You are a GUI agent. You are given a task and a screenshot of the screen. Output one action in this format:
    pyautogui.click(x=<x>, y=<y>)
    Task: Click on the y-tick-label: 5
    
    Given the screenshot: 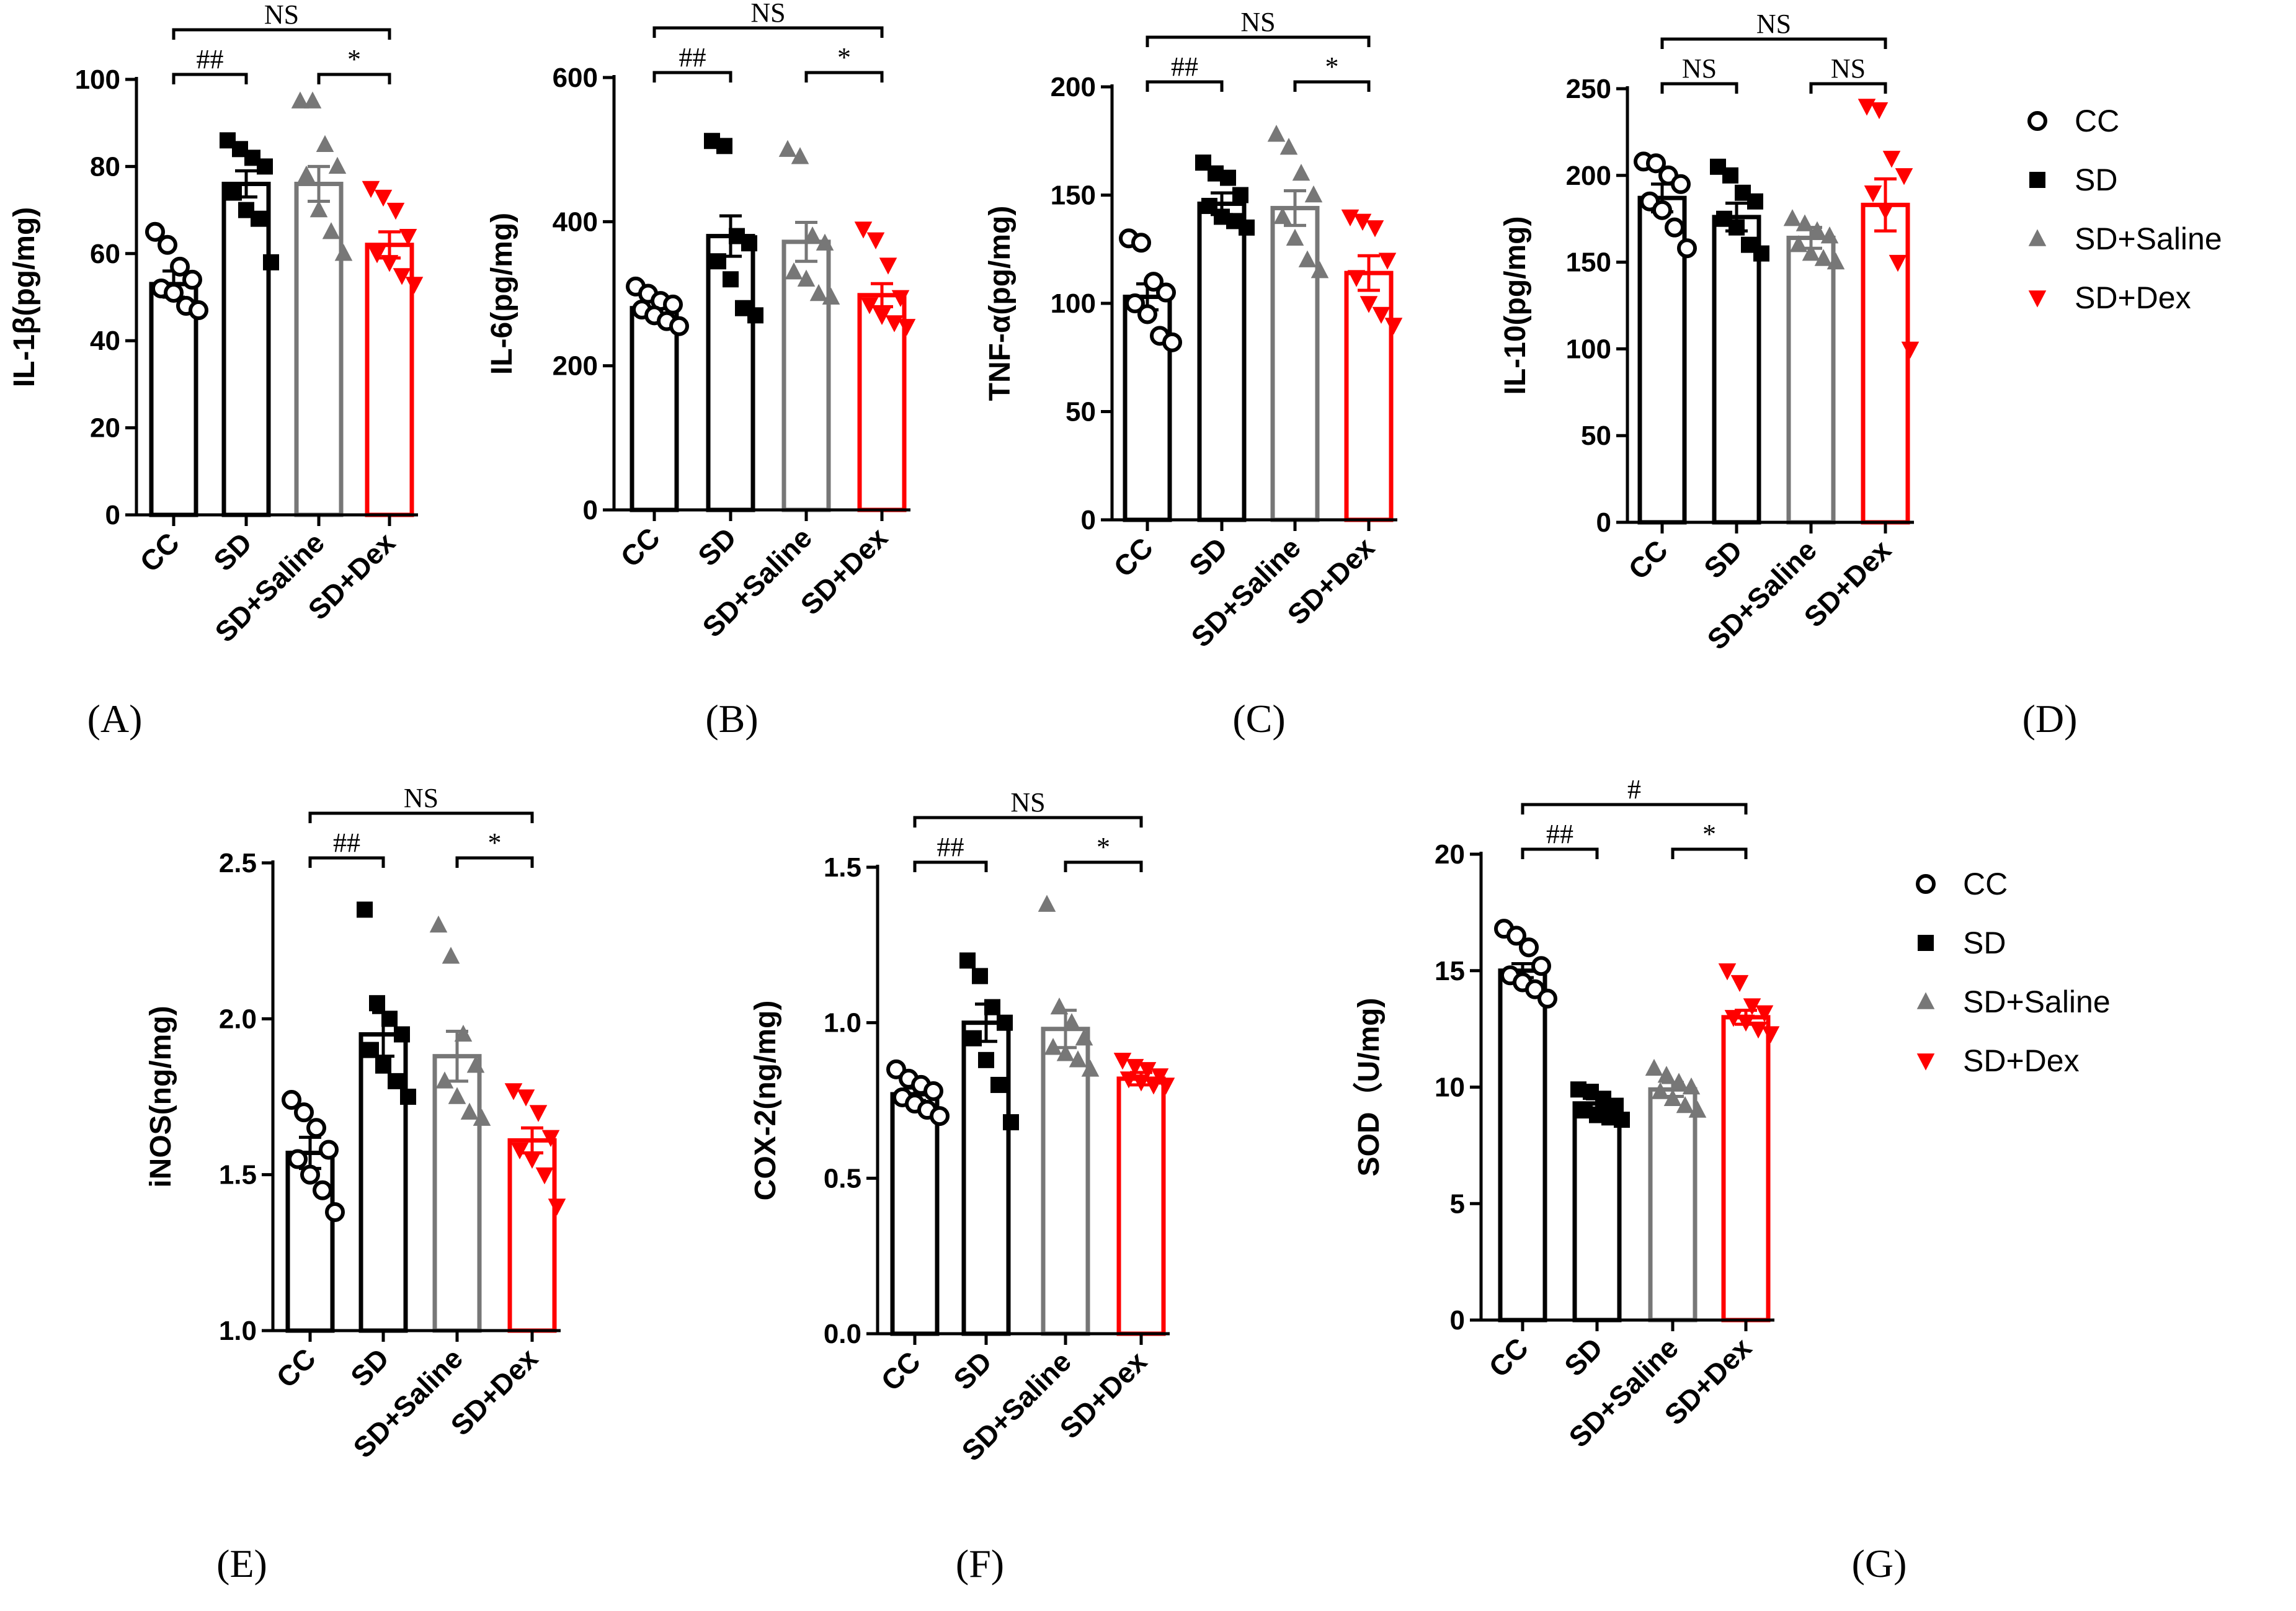 What is the action you would take?
    pyautogui.click(x=1457, y=1204)
    